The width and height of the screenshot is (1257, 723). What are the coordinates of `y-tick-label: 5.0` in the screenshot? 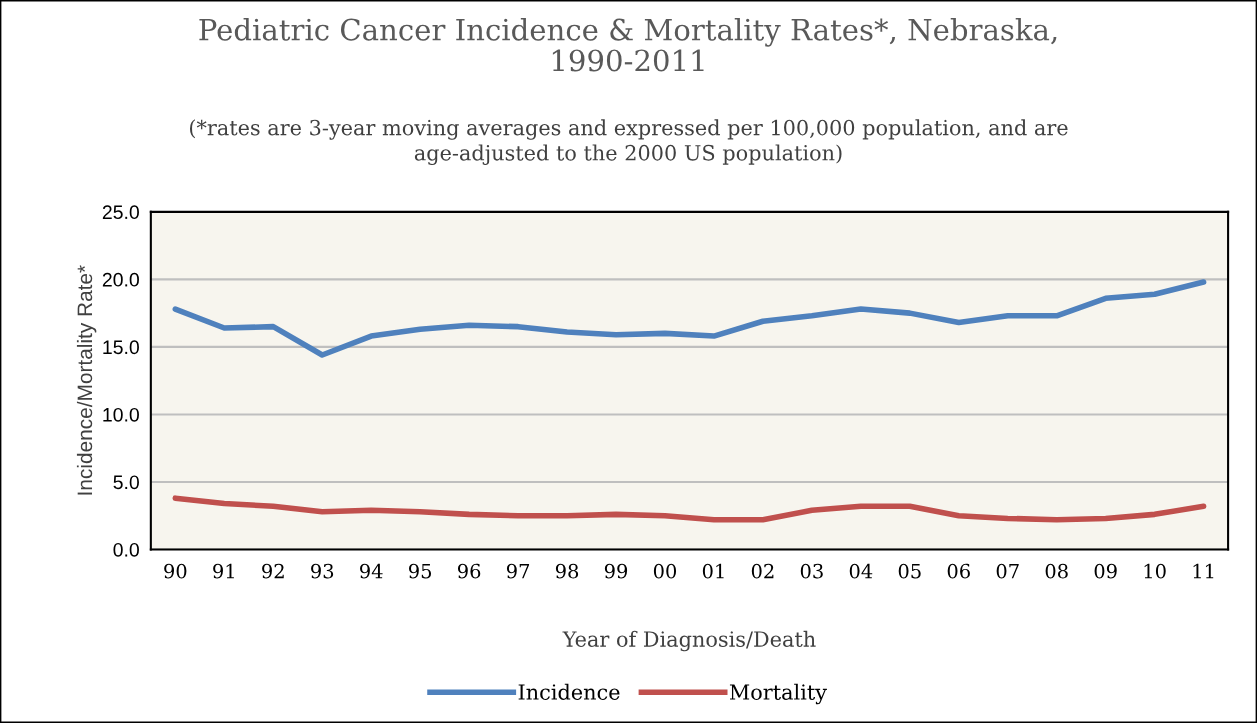 It's located at (126, 482).